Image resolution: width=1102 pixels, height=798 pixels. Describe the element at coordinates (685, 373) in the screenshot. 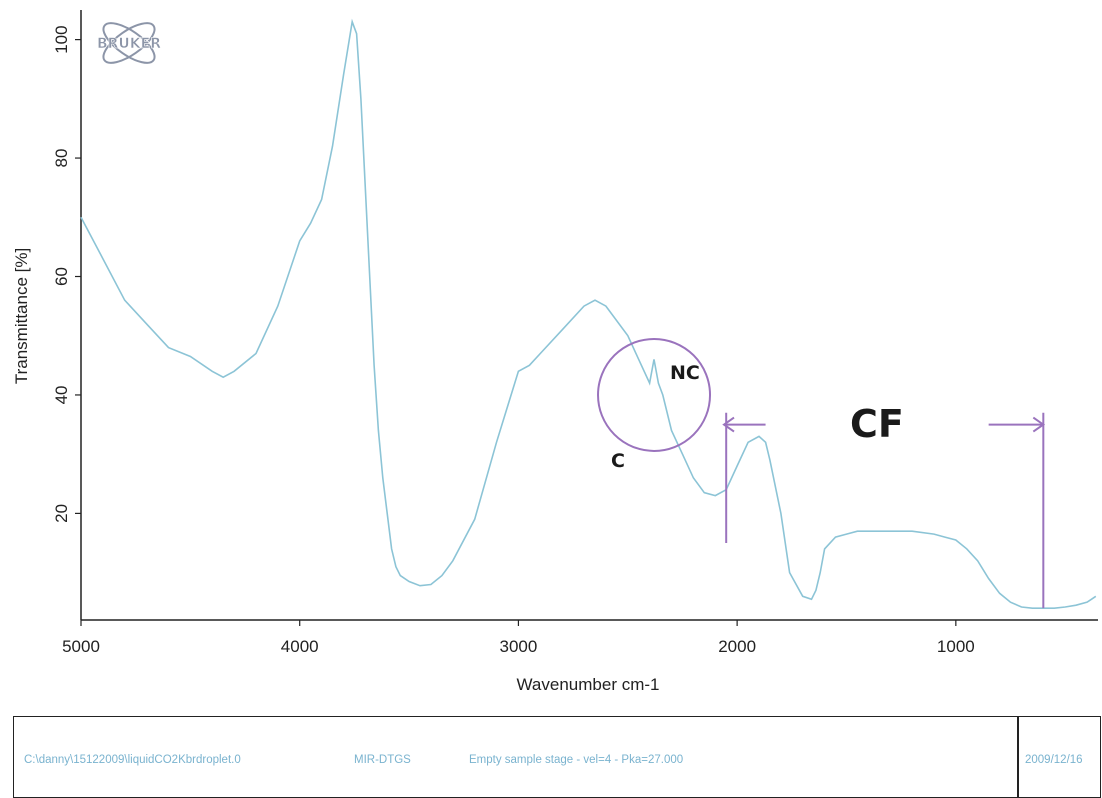

I see `annotation-nc-label: NC` at that location.